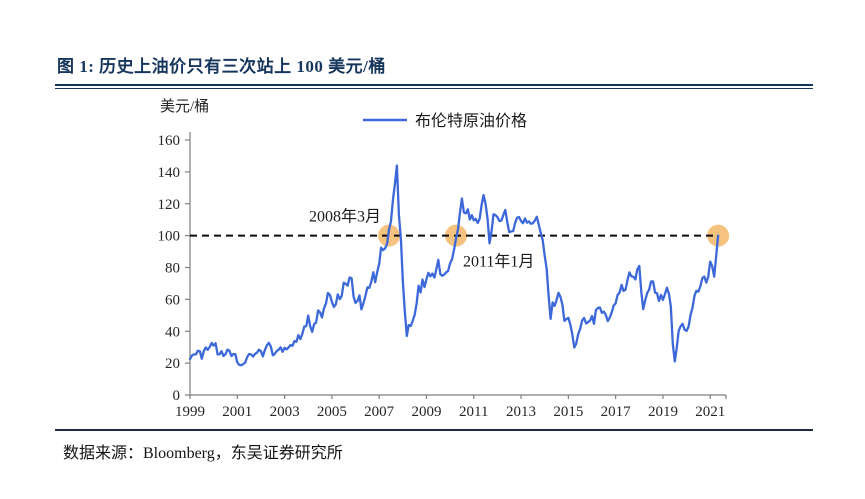 The image size is (865, 499). Describe the element at coordinates (710, 412) in the screenshot. I see `x-tick-label: 2021` at that location.